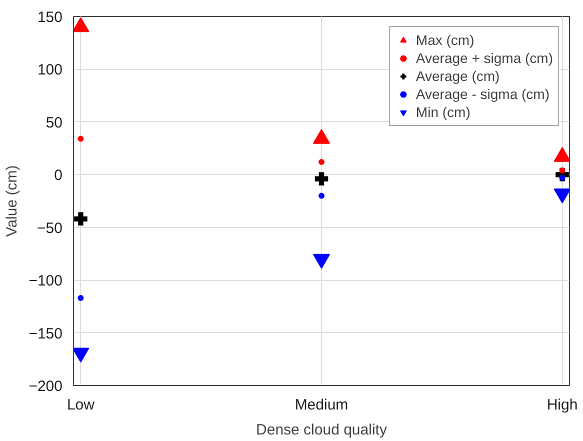  I want to click on y-tick-label: −200, so click(45, 386).